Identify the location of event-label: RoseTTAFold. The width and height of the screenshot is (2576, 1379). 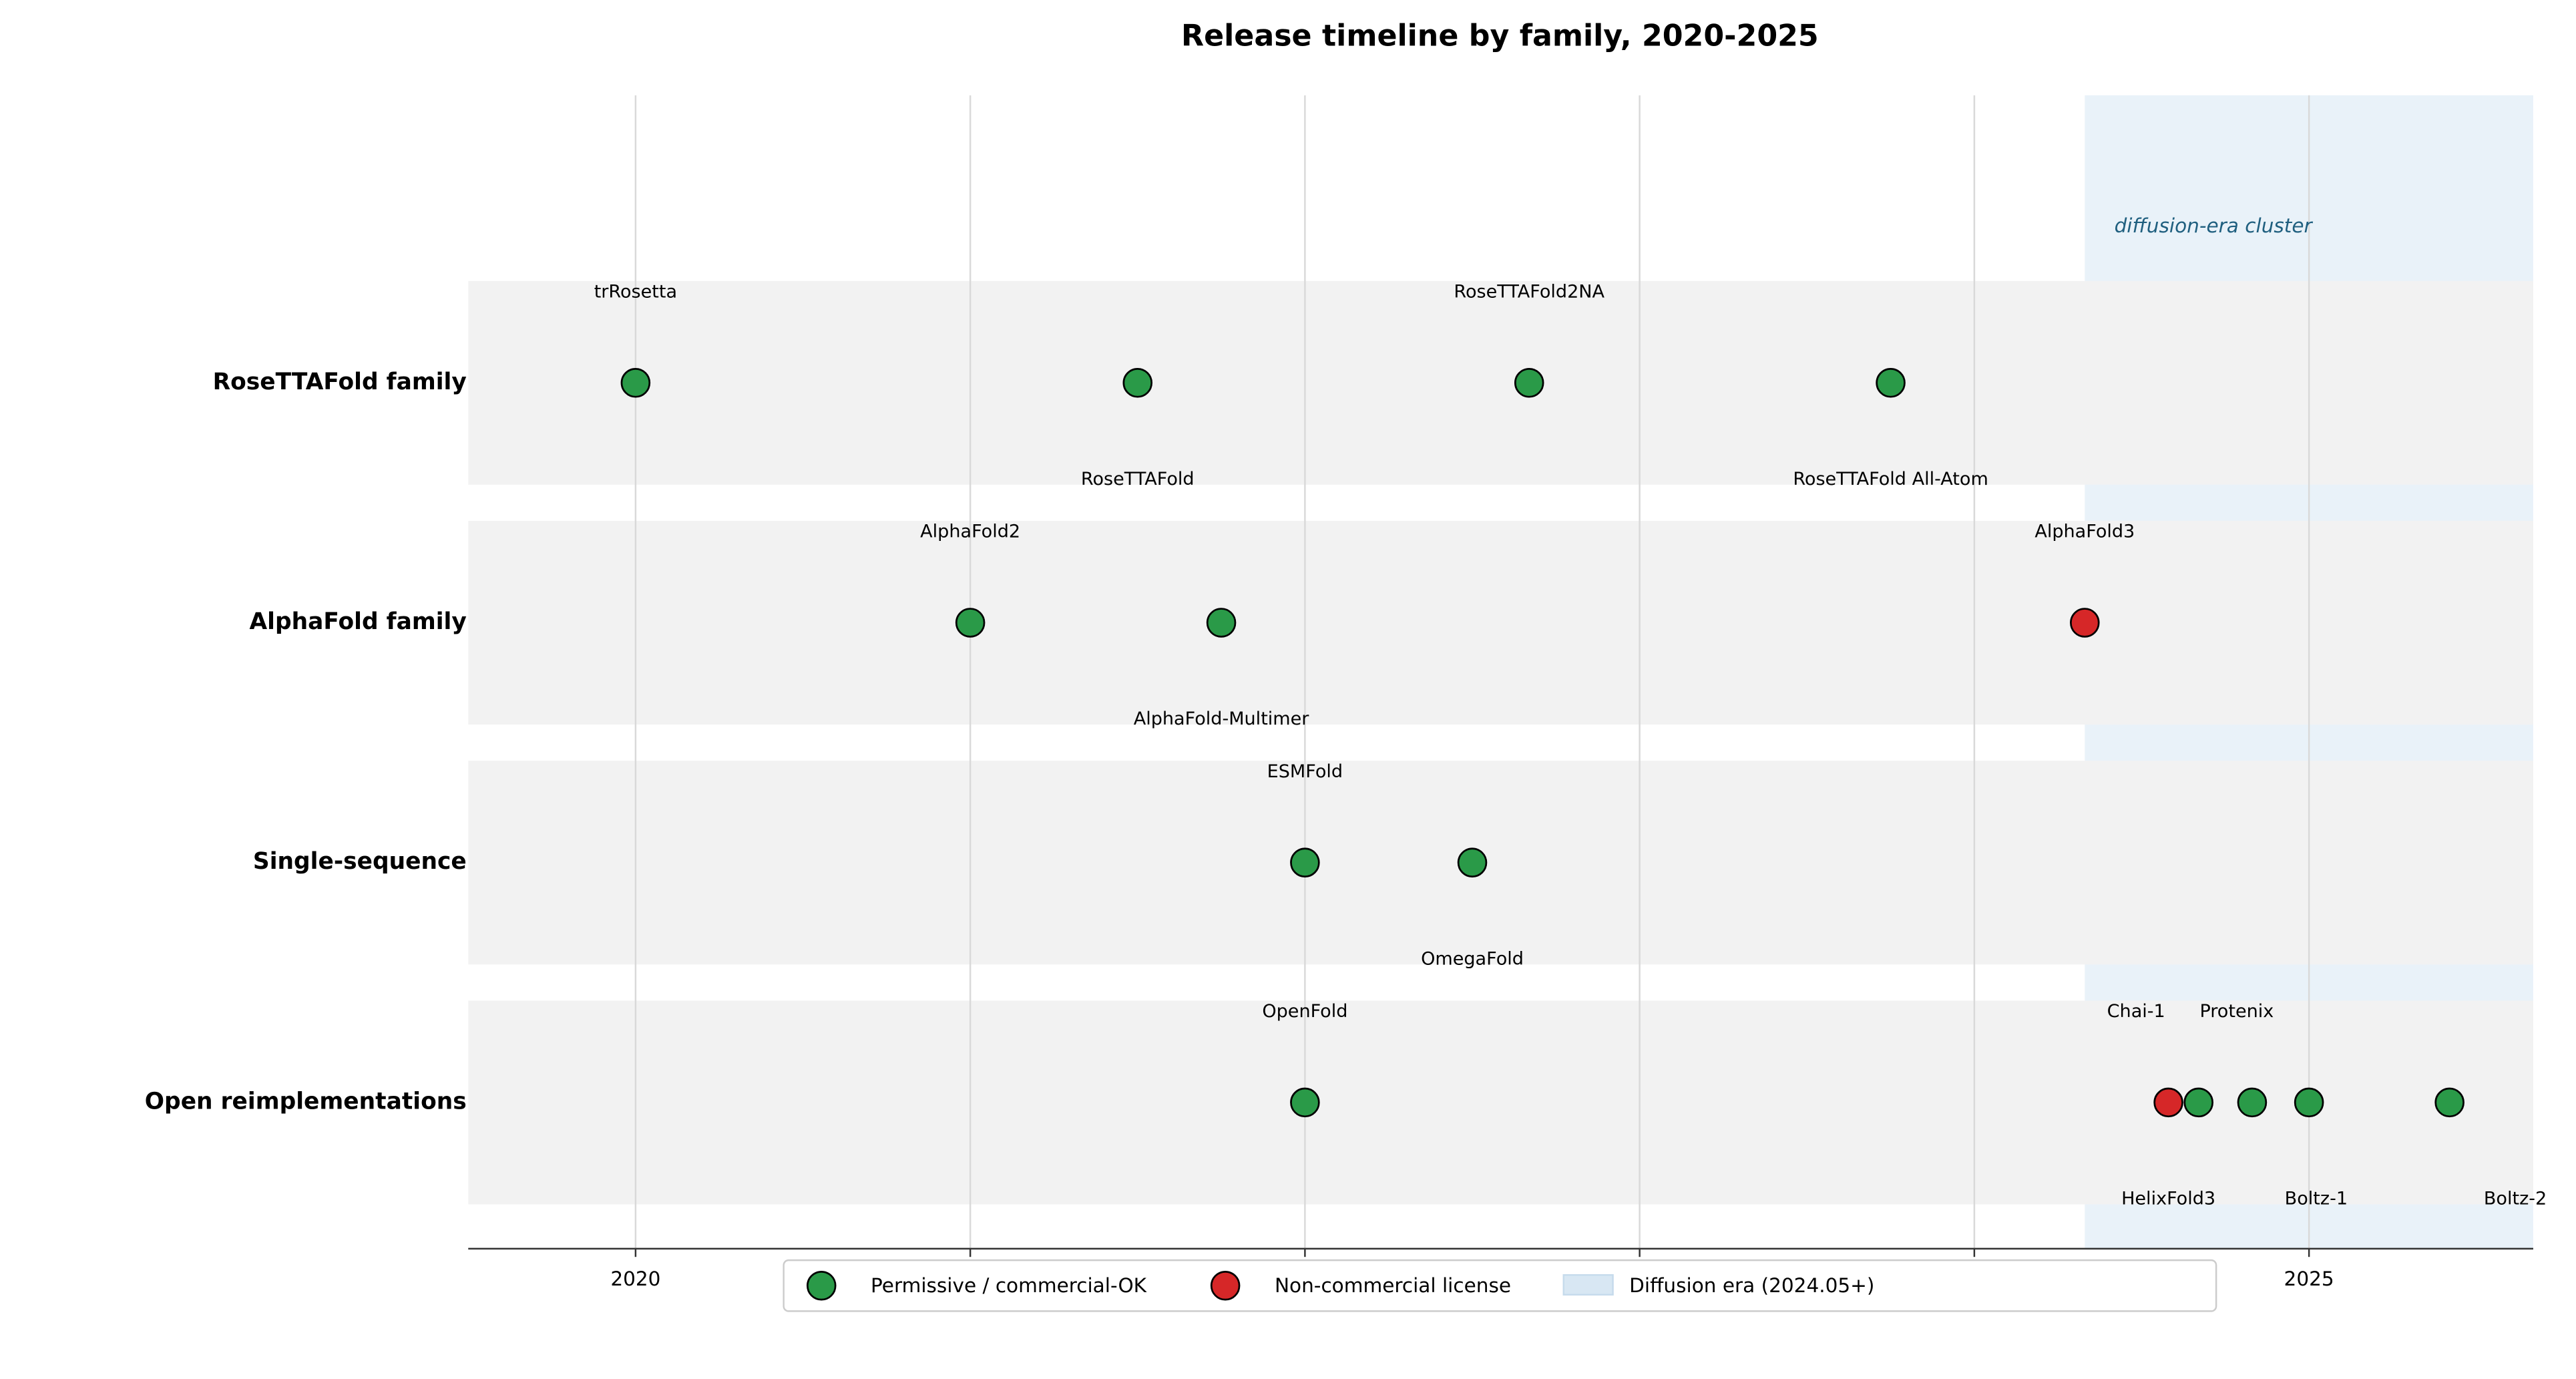
(1138, 479).